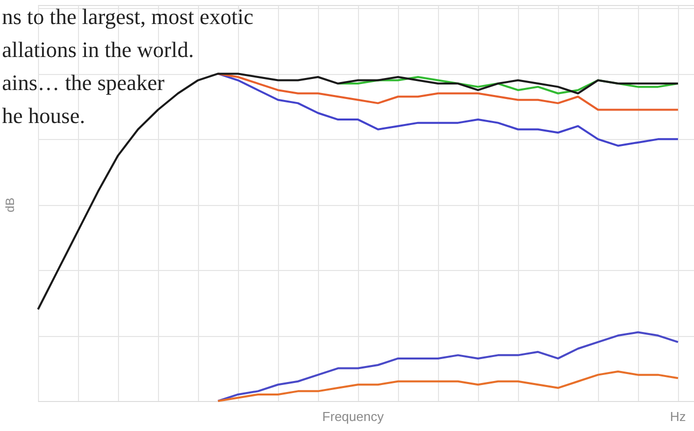  Describe the element at coordinates (128, 16) in the screenshot. I see `text: ns to the largest, most exotic` at that location.